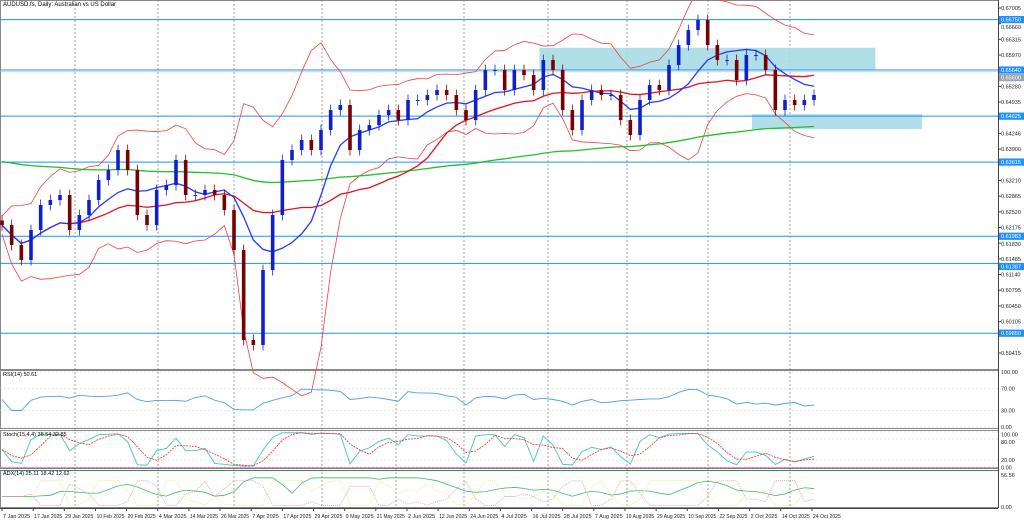 This screenshot has width=1024, height=522. Describe the element at coordinates (1011, 323) in the screenshot. I see `price-tick-label: 0.60105` at that location.